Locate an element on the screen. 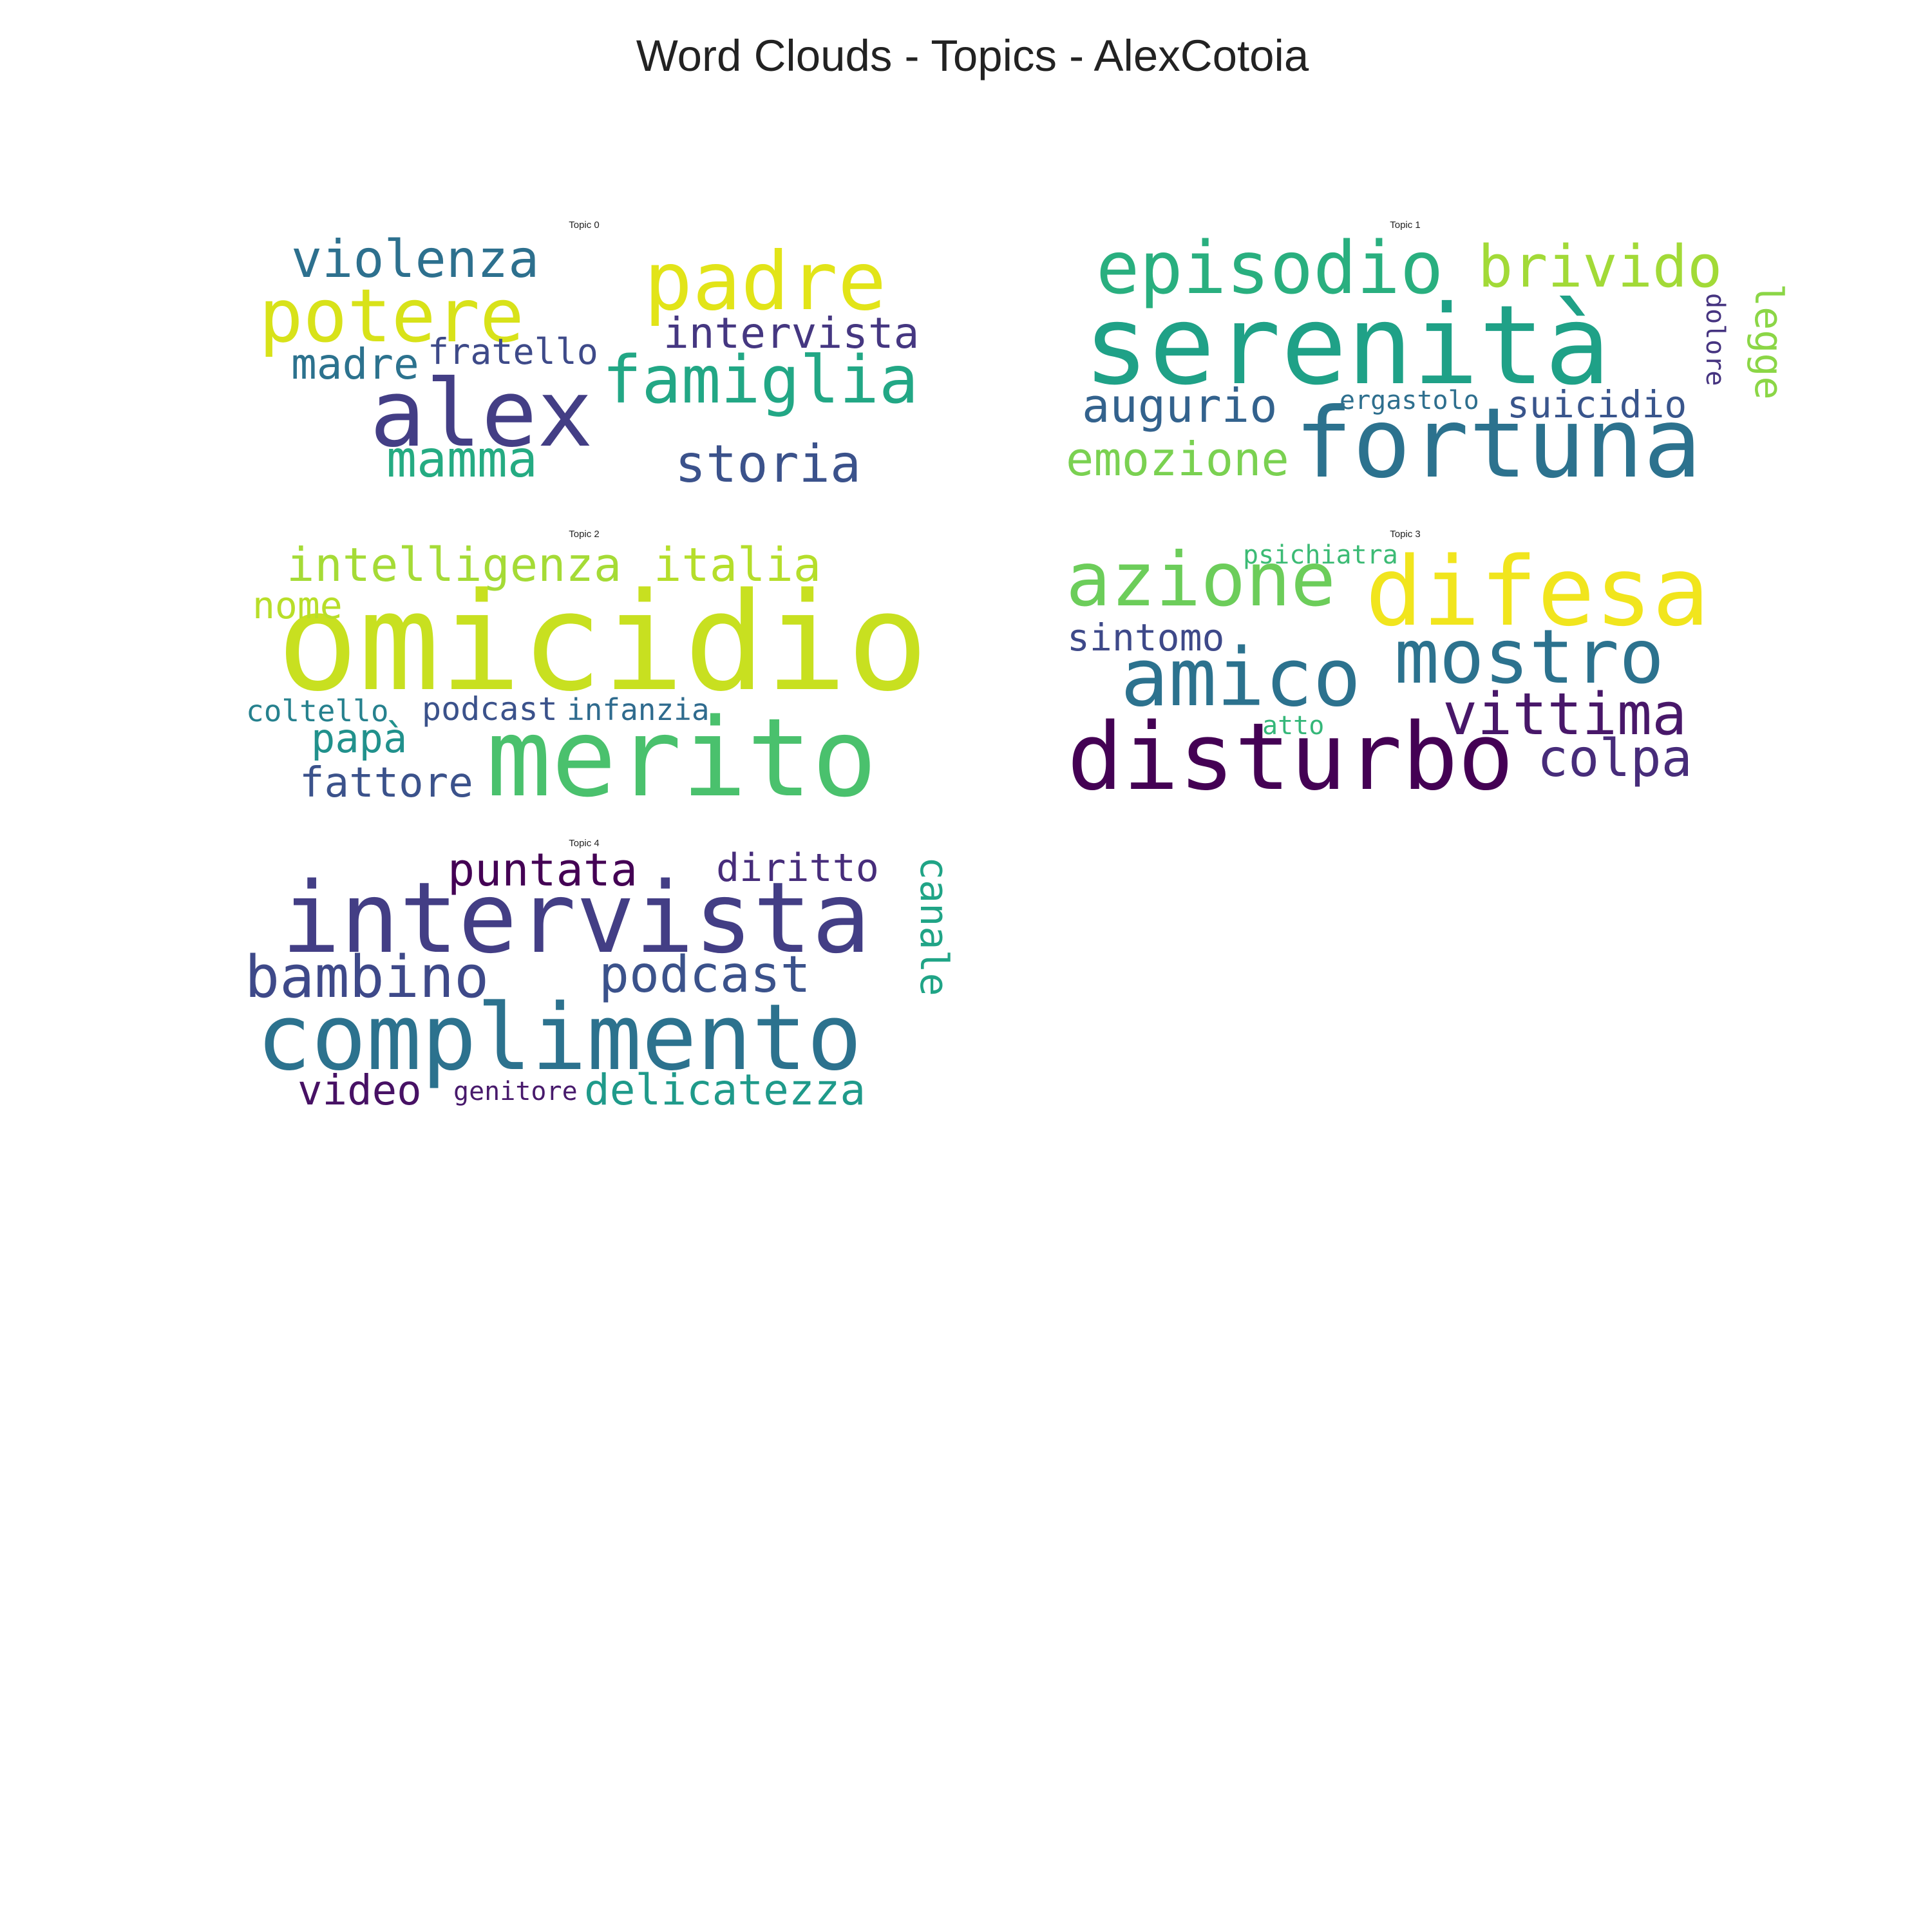 The height and width of the screenshot is (1932, 1932). word-intelligenza: intelligenza is located at coordinates (454, 565).